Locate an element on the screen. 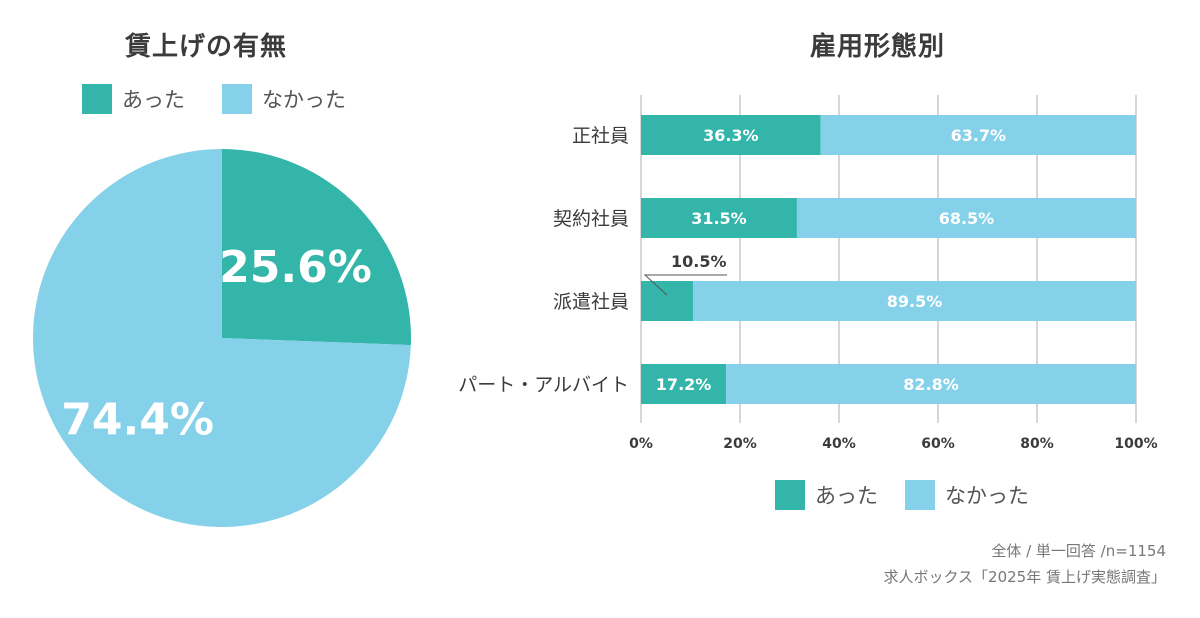 This screenshot has width=1200, height=618. category-label: 派遣社員 is located at coordinates (591, 302).